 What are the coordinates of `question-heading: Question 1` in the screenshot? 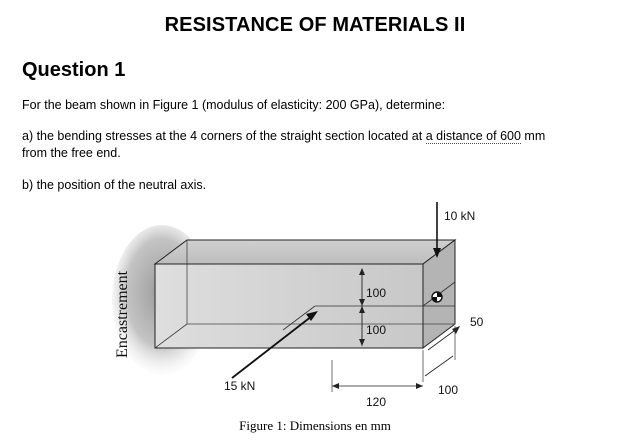 It's located at (74, 70).